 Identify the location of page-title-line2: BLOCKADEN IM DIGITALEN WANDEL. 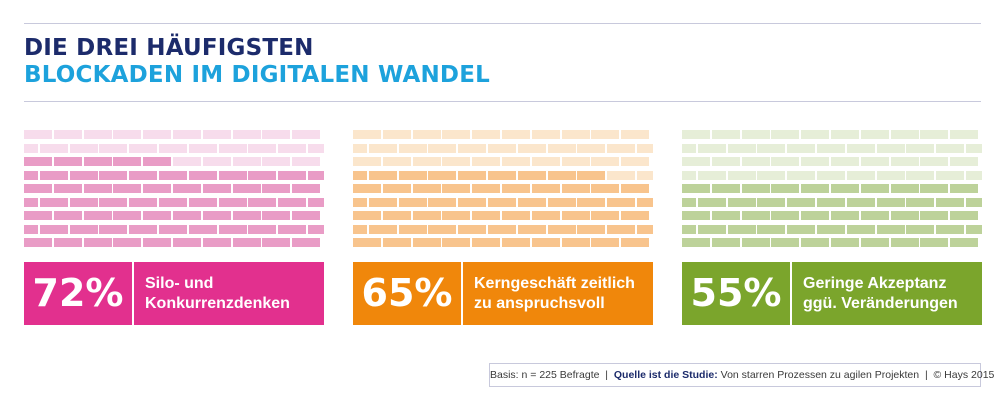
(257, 75).